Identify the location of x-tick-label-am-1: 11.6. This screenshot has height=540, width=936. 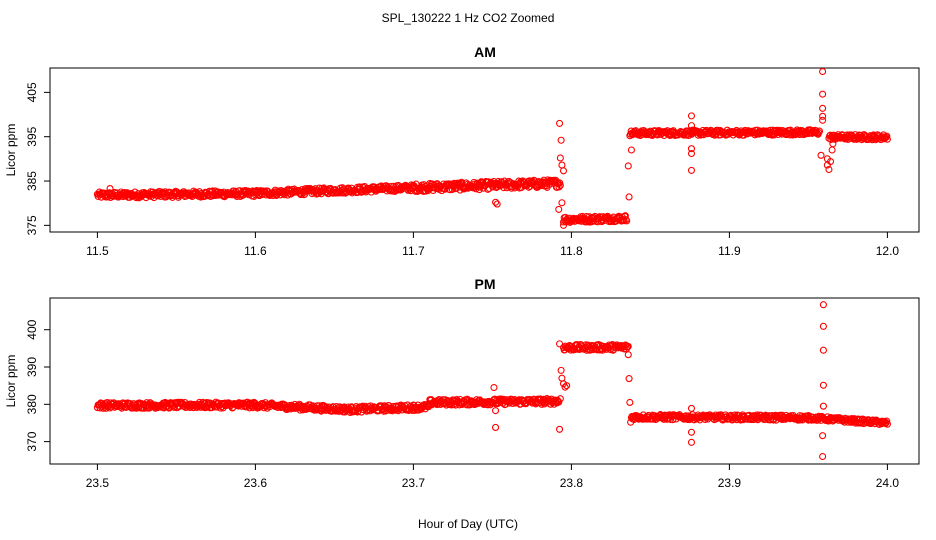
(255, 251).